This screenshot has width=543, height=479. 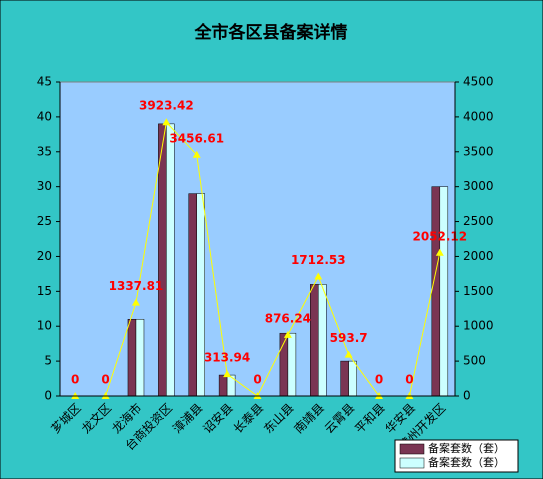 What do you see at coordinates (439, 236) in the screenshot?
I see `data-label: 2052.12` at bounding box center [439, 236].